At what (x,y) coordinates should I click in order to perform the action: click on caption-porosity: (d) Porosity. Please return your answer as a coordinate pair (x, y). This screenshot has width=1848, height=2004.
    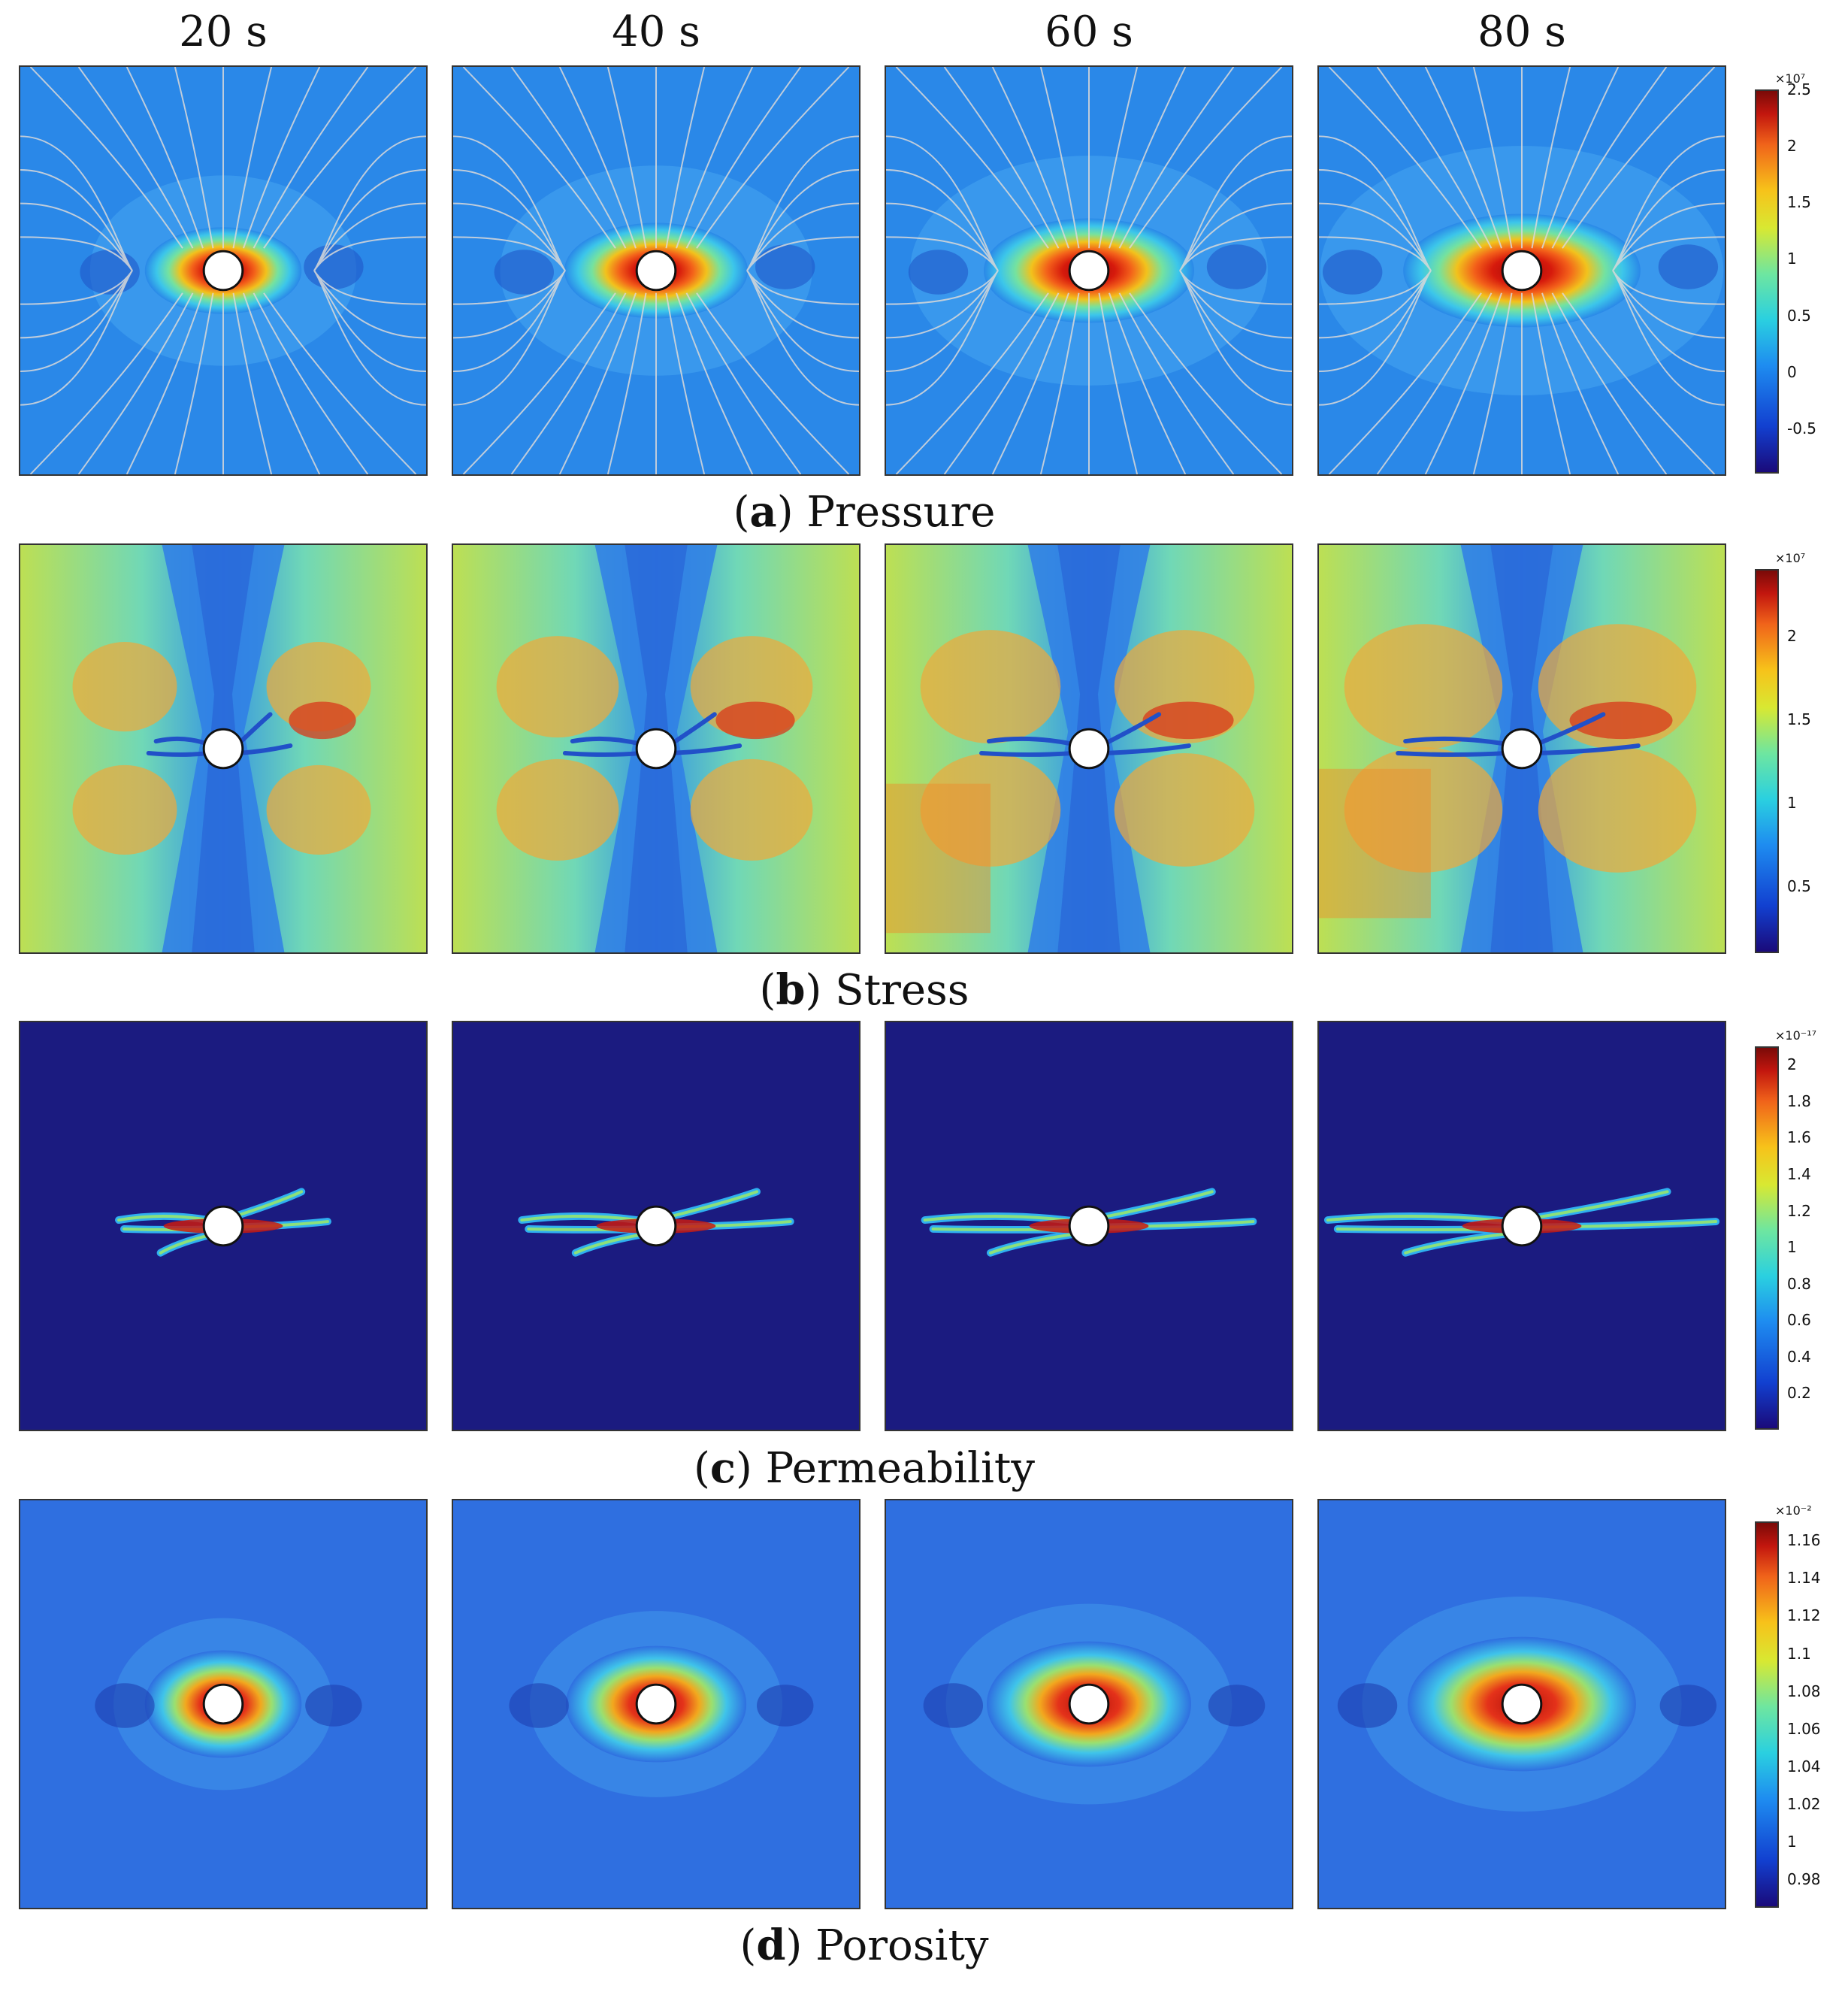
    Looking at the image, I should click on (864, 1946).